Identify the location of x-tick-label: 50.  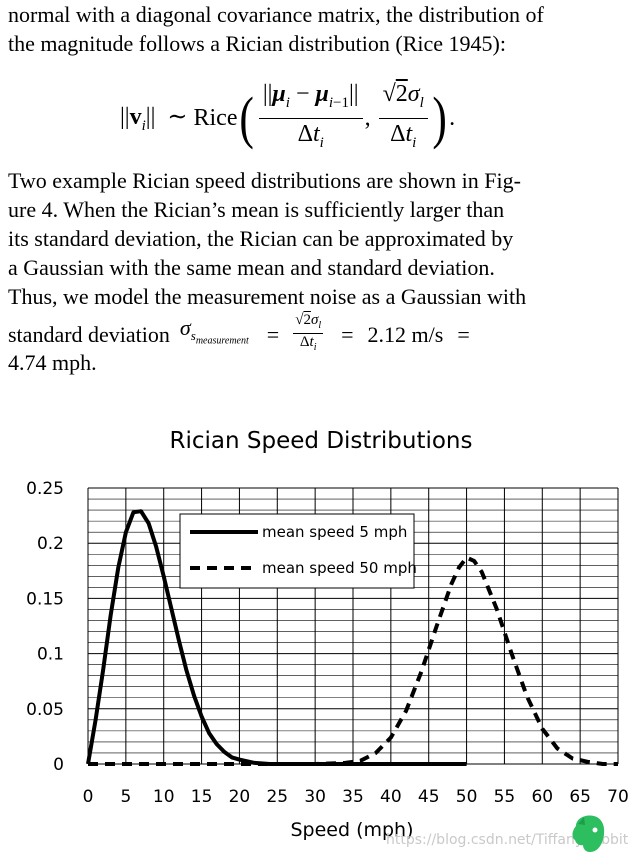
(467, 797).